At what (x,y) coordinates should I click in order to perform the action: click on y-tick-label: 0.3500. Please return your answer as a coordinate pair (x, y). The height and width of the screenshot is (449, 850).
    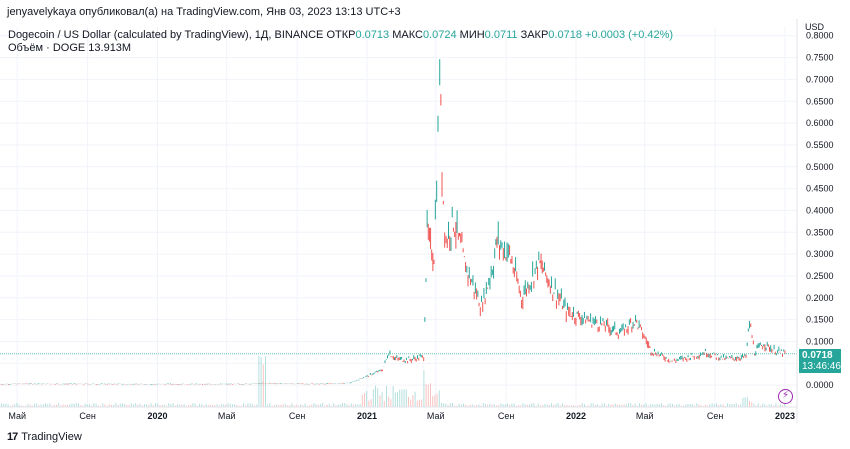
    Looking at the image, I should click on (820, 232).